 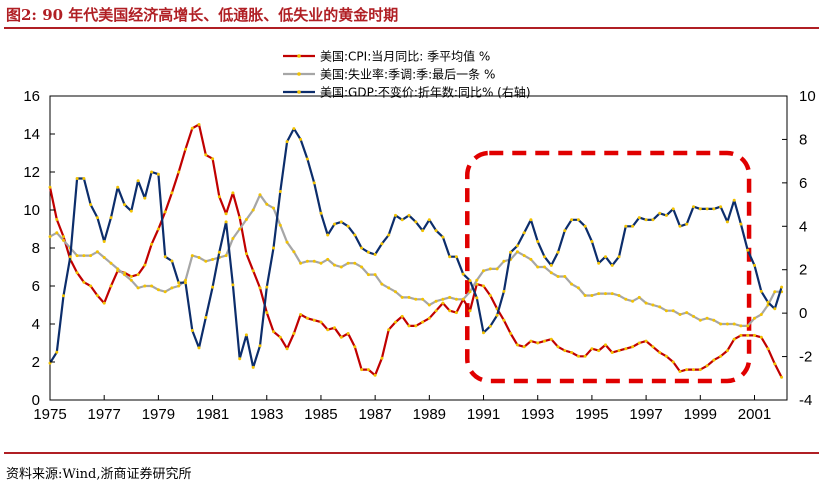 What do you see at coordinates (31, 172) in the screenshot?
I see `left-y-tick-label: 12` at bounding box center [31, 172].